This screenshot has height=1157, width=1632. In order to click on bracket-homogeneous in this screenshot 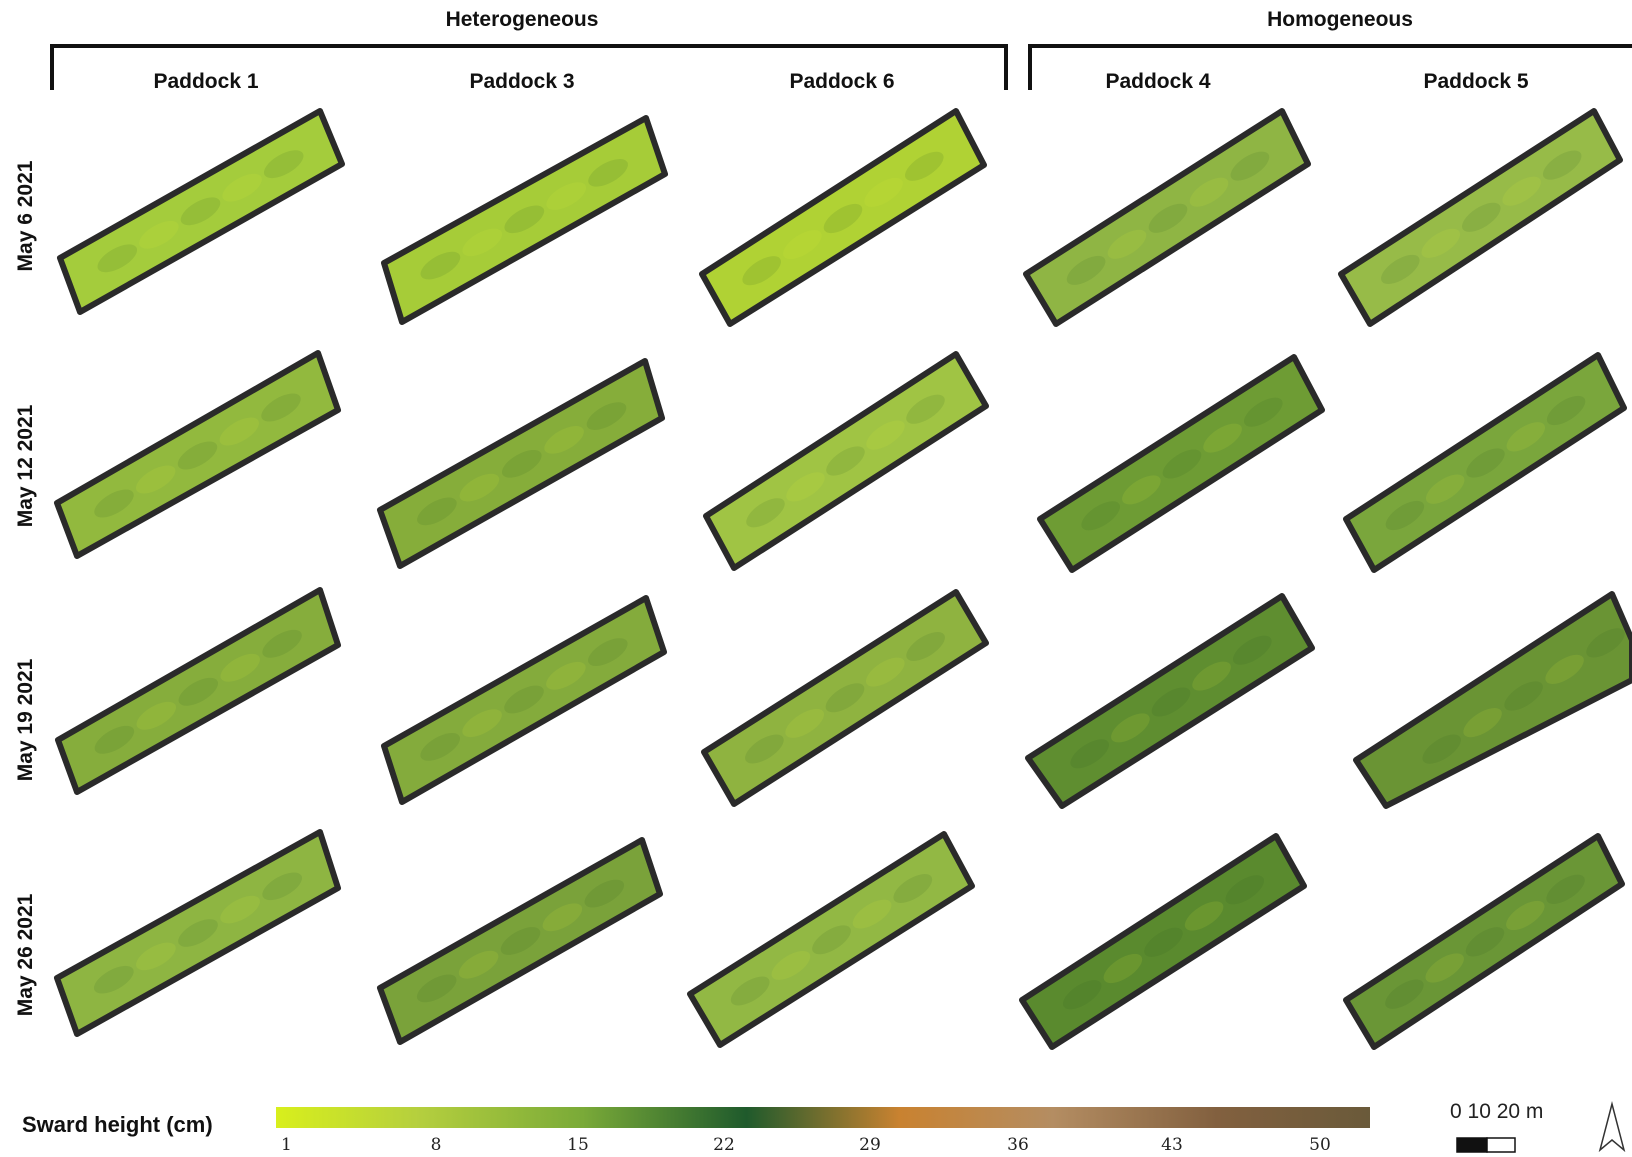, I will do `click(1330, 67)`.